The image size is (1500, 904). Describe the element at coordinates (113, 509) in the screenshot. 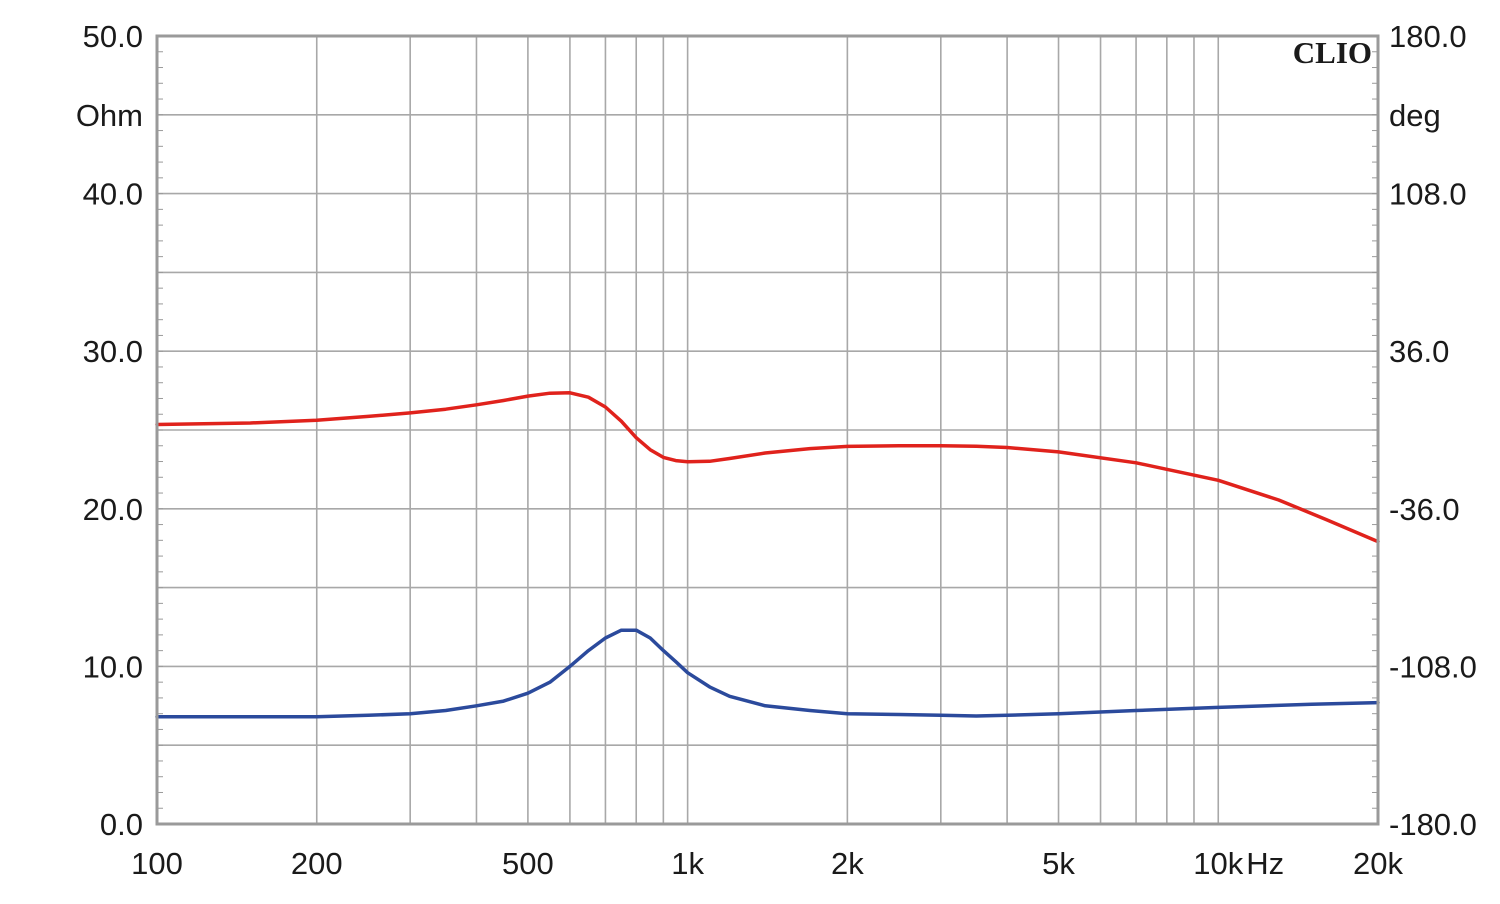

I see `y-left-tick-label: 20.0` at that location.